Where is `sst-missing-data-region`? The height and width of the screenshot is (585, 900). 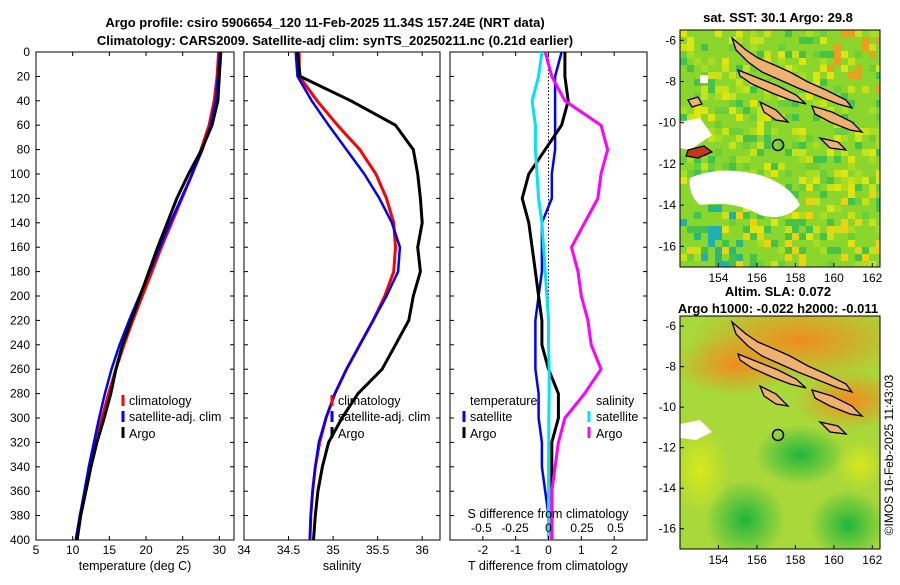
sst-missing-data-region is located at coordinates (744, 194).